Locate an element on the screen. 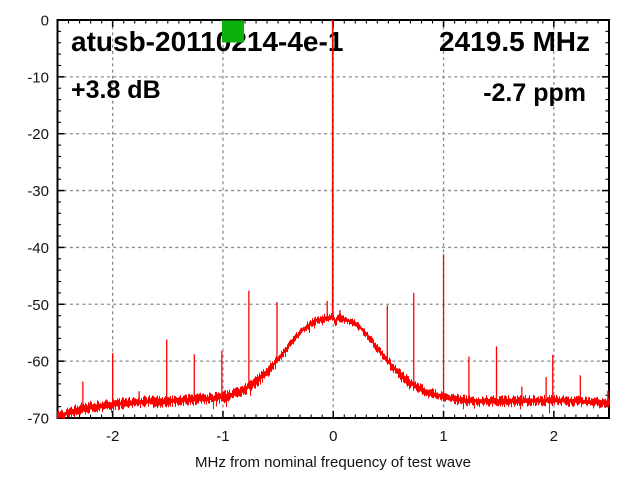  x-tick-label: -2 is located at coordinates (112, 436).